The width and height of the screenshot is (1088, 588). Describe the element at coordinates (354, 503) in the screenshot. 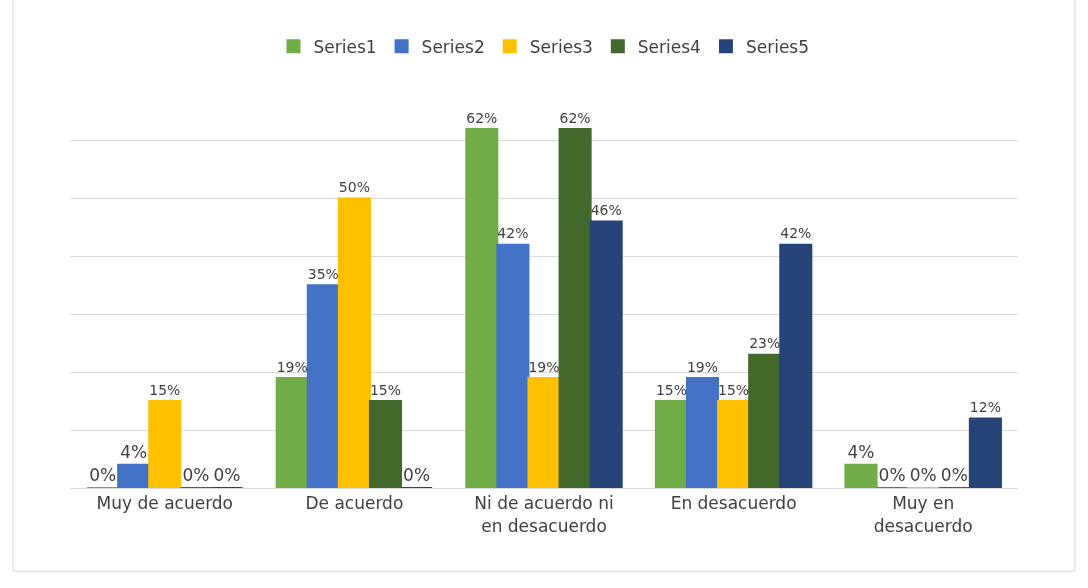

I see `x-tick-label: De acuerdo` at that location.